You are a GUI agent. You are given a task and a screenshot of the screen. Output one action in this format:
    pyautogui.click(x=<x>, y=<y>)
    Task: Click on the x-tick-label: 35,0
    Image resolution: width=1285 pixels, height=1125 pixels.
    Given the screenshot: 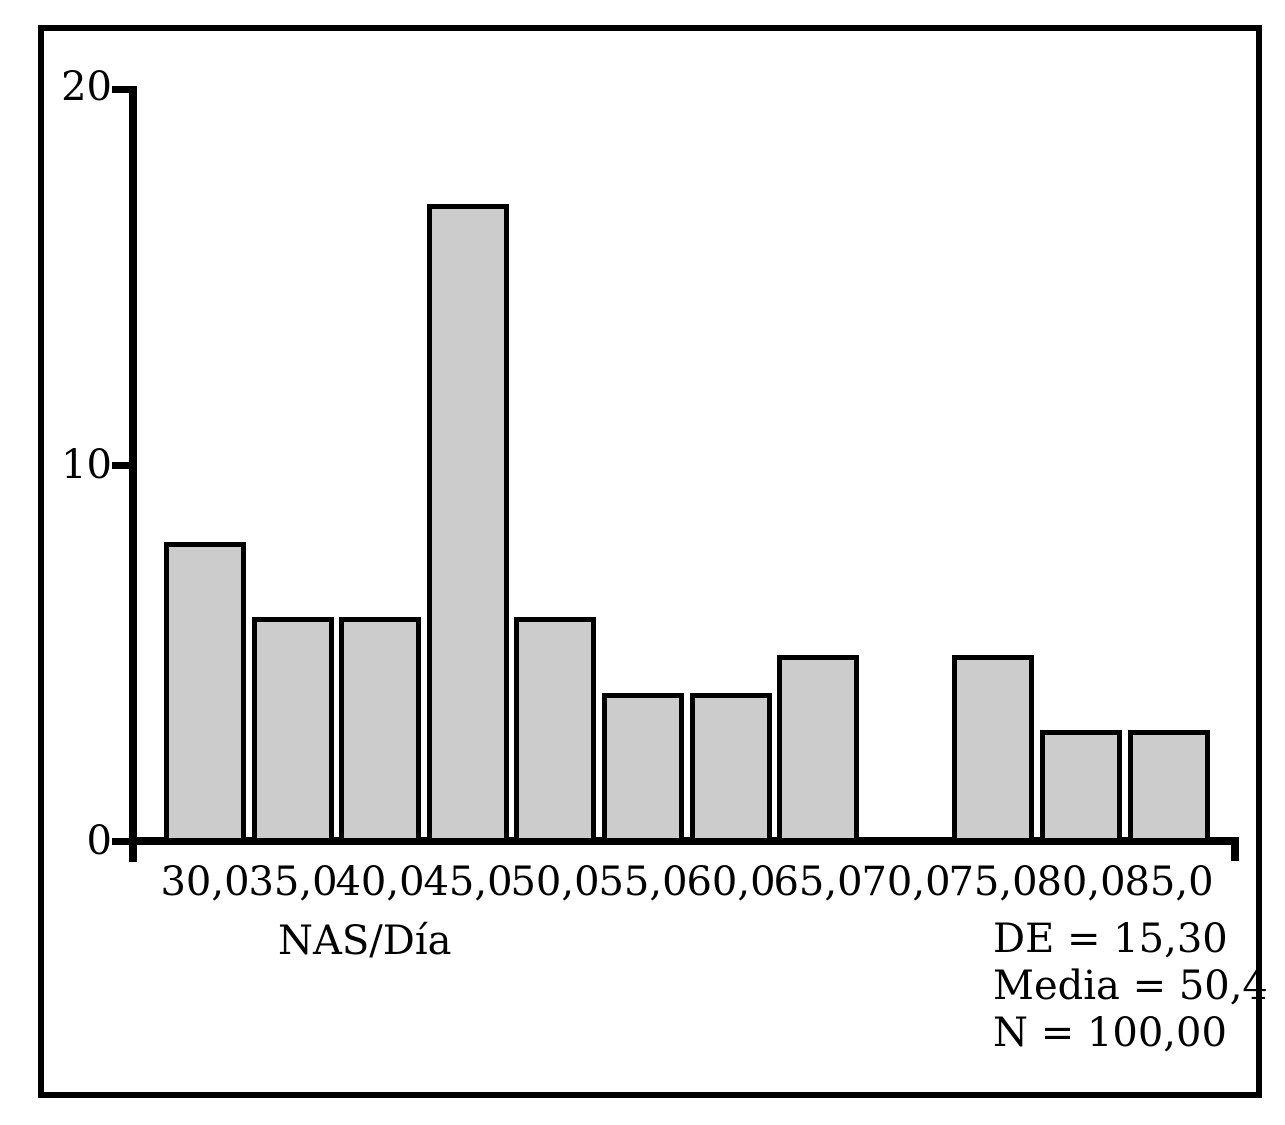 What is the action you would take?
    pyautogui.click(x=293, y=882)
    